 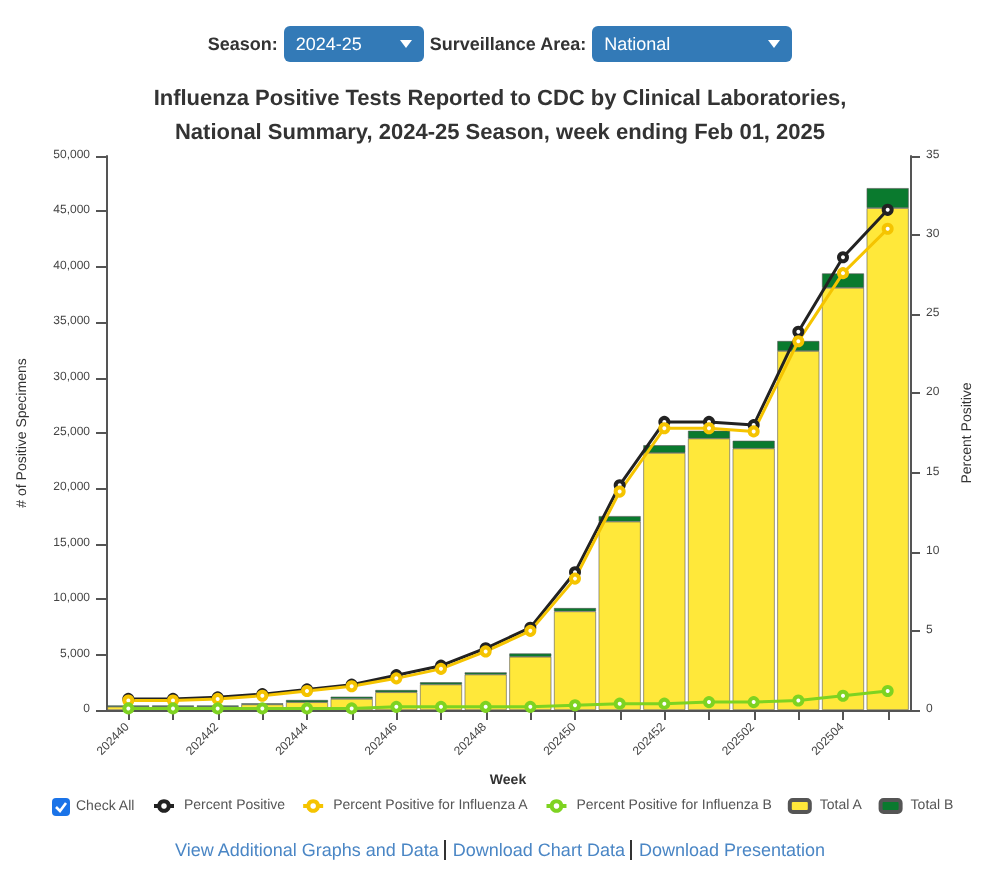 What do you see at coordinates (508, 44) in the screenshot?
I see `text: Surveillance Area:` at bounding box center [508, 44].